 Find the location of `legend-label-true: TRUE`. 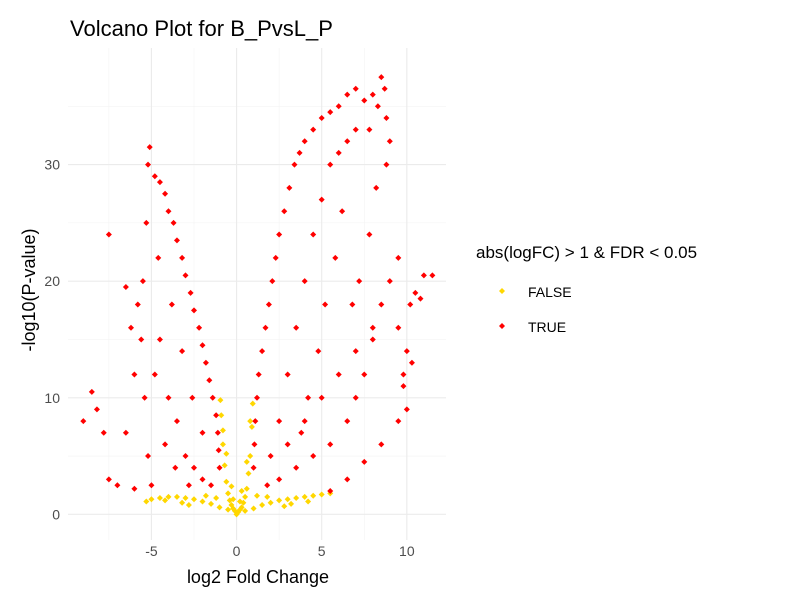

legend-label-true: TRUE is located at coordinates (547, 327).